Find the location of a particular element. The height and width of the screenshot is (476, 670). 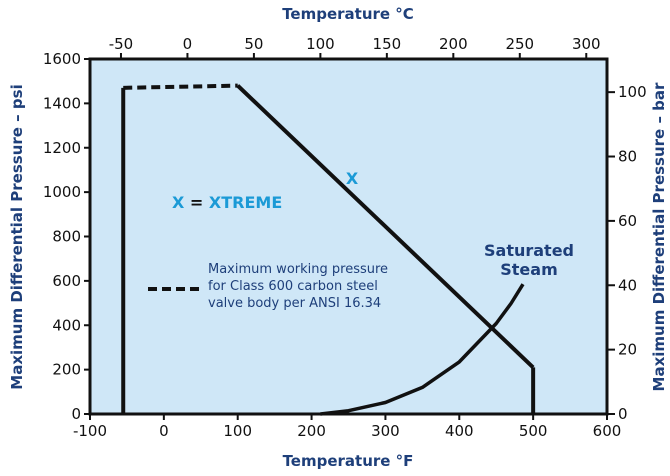

top-tick-label: 200 is located at coordinates (453, 44).